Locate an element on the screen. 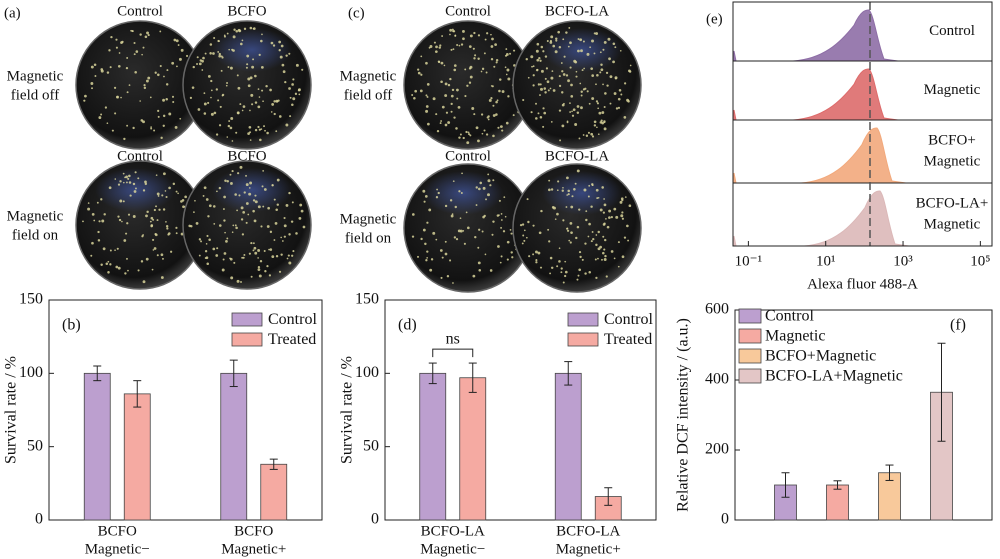 This screenshot has width=1000, height=559. axes-frame is located at coordinates (863, 415).